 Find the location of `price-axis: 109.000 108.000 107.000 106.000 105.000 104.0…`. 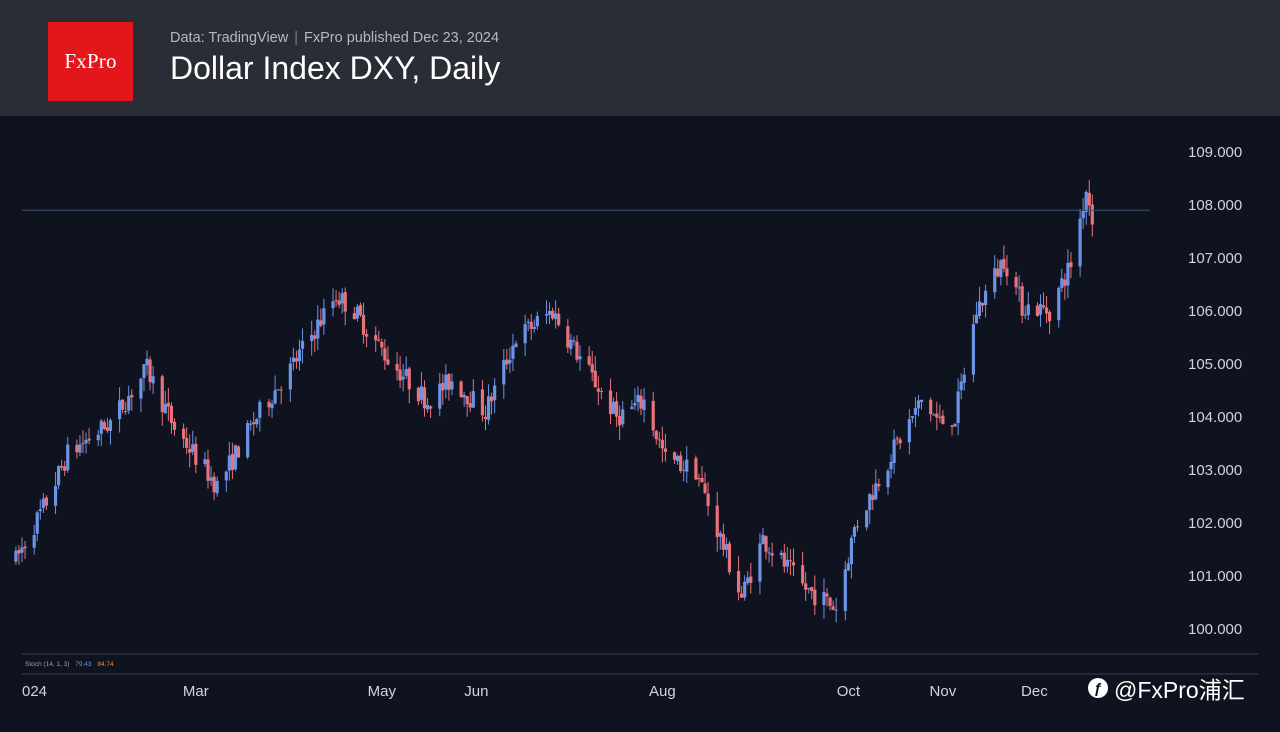

price-axis: 109.000 108.000 107.000 106.000 105.000 104.0… is located at coordinates (1215, 391).